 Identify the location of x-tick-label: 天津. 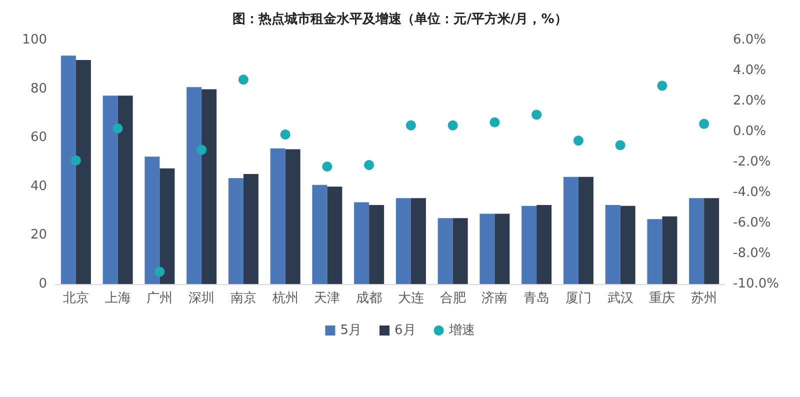
(327, 298).